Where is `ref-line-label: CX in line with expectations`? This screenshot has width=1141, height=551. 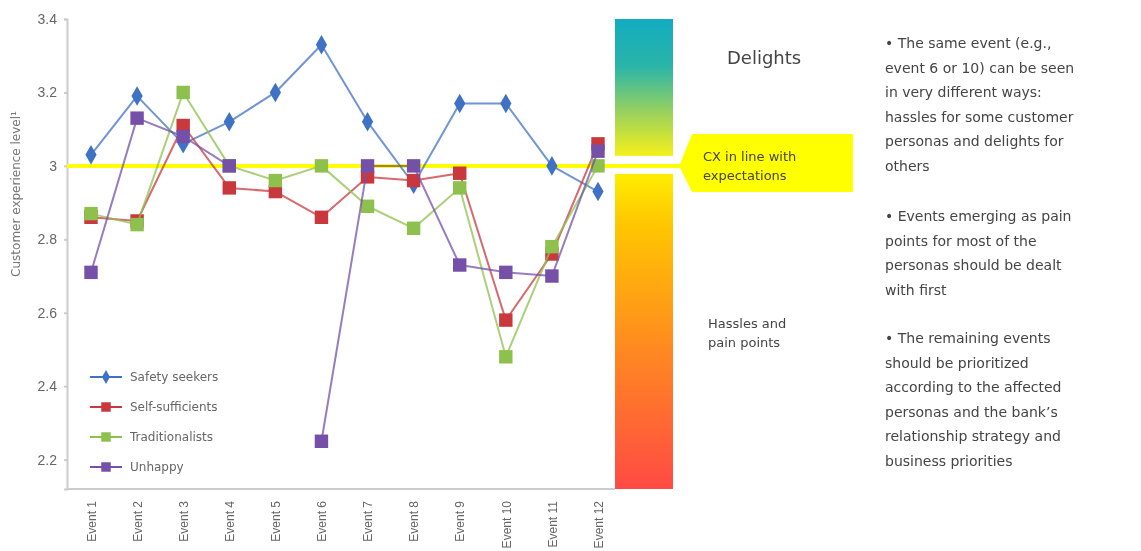
ref-line-label: CX in line with expectations is located at coordinates (750, 165).